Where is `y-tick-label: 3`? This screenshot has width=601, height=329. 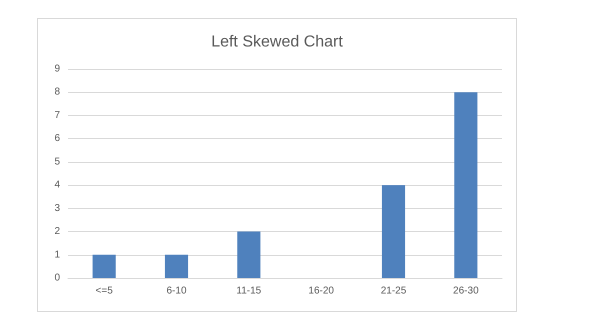 y-tick-label: 3 is located at coordinates (57, 208).